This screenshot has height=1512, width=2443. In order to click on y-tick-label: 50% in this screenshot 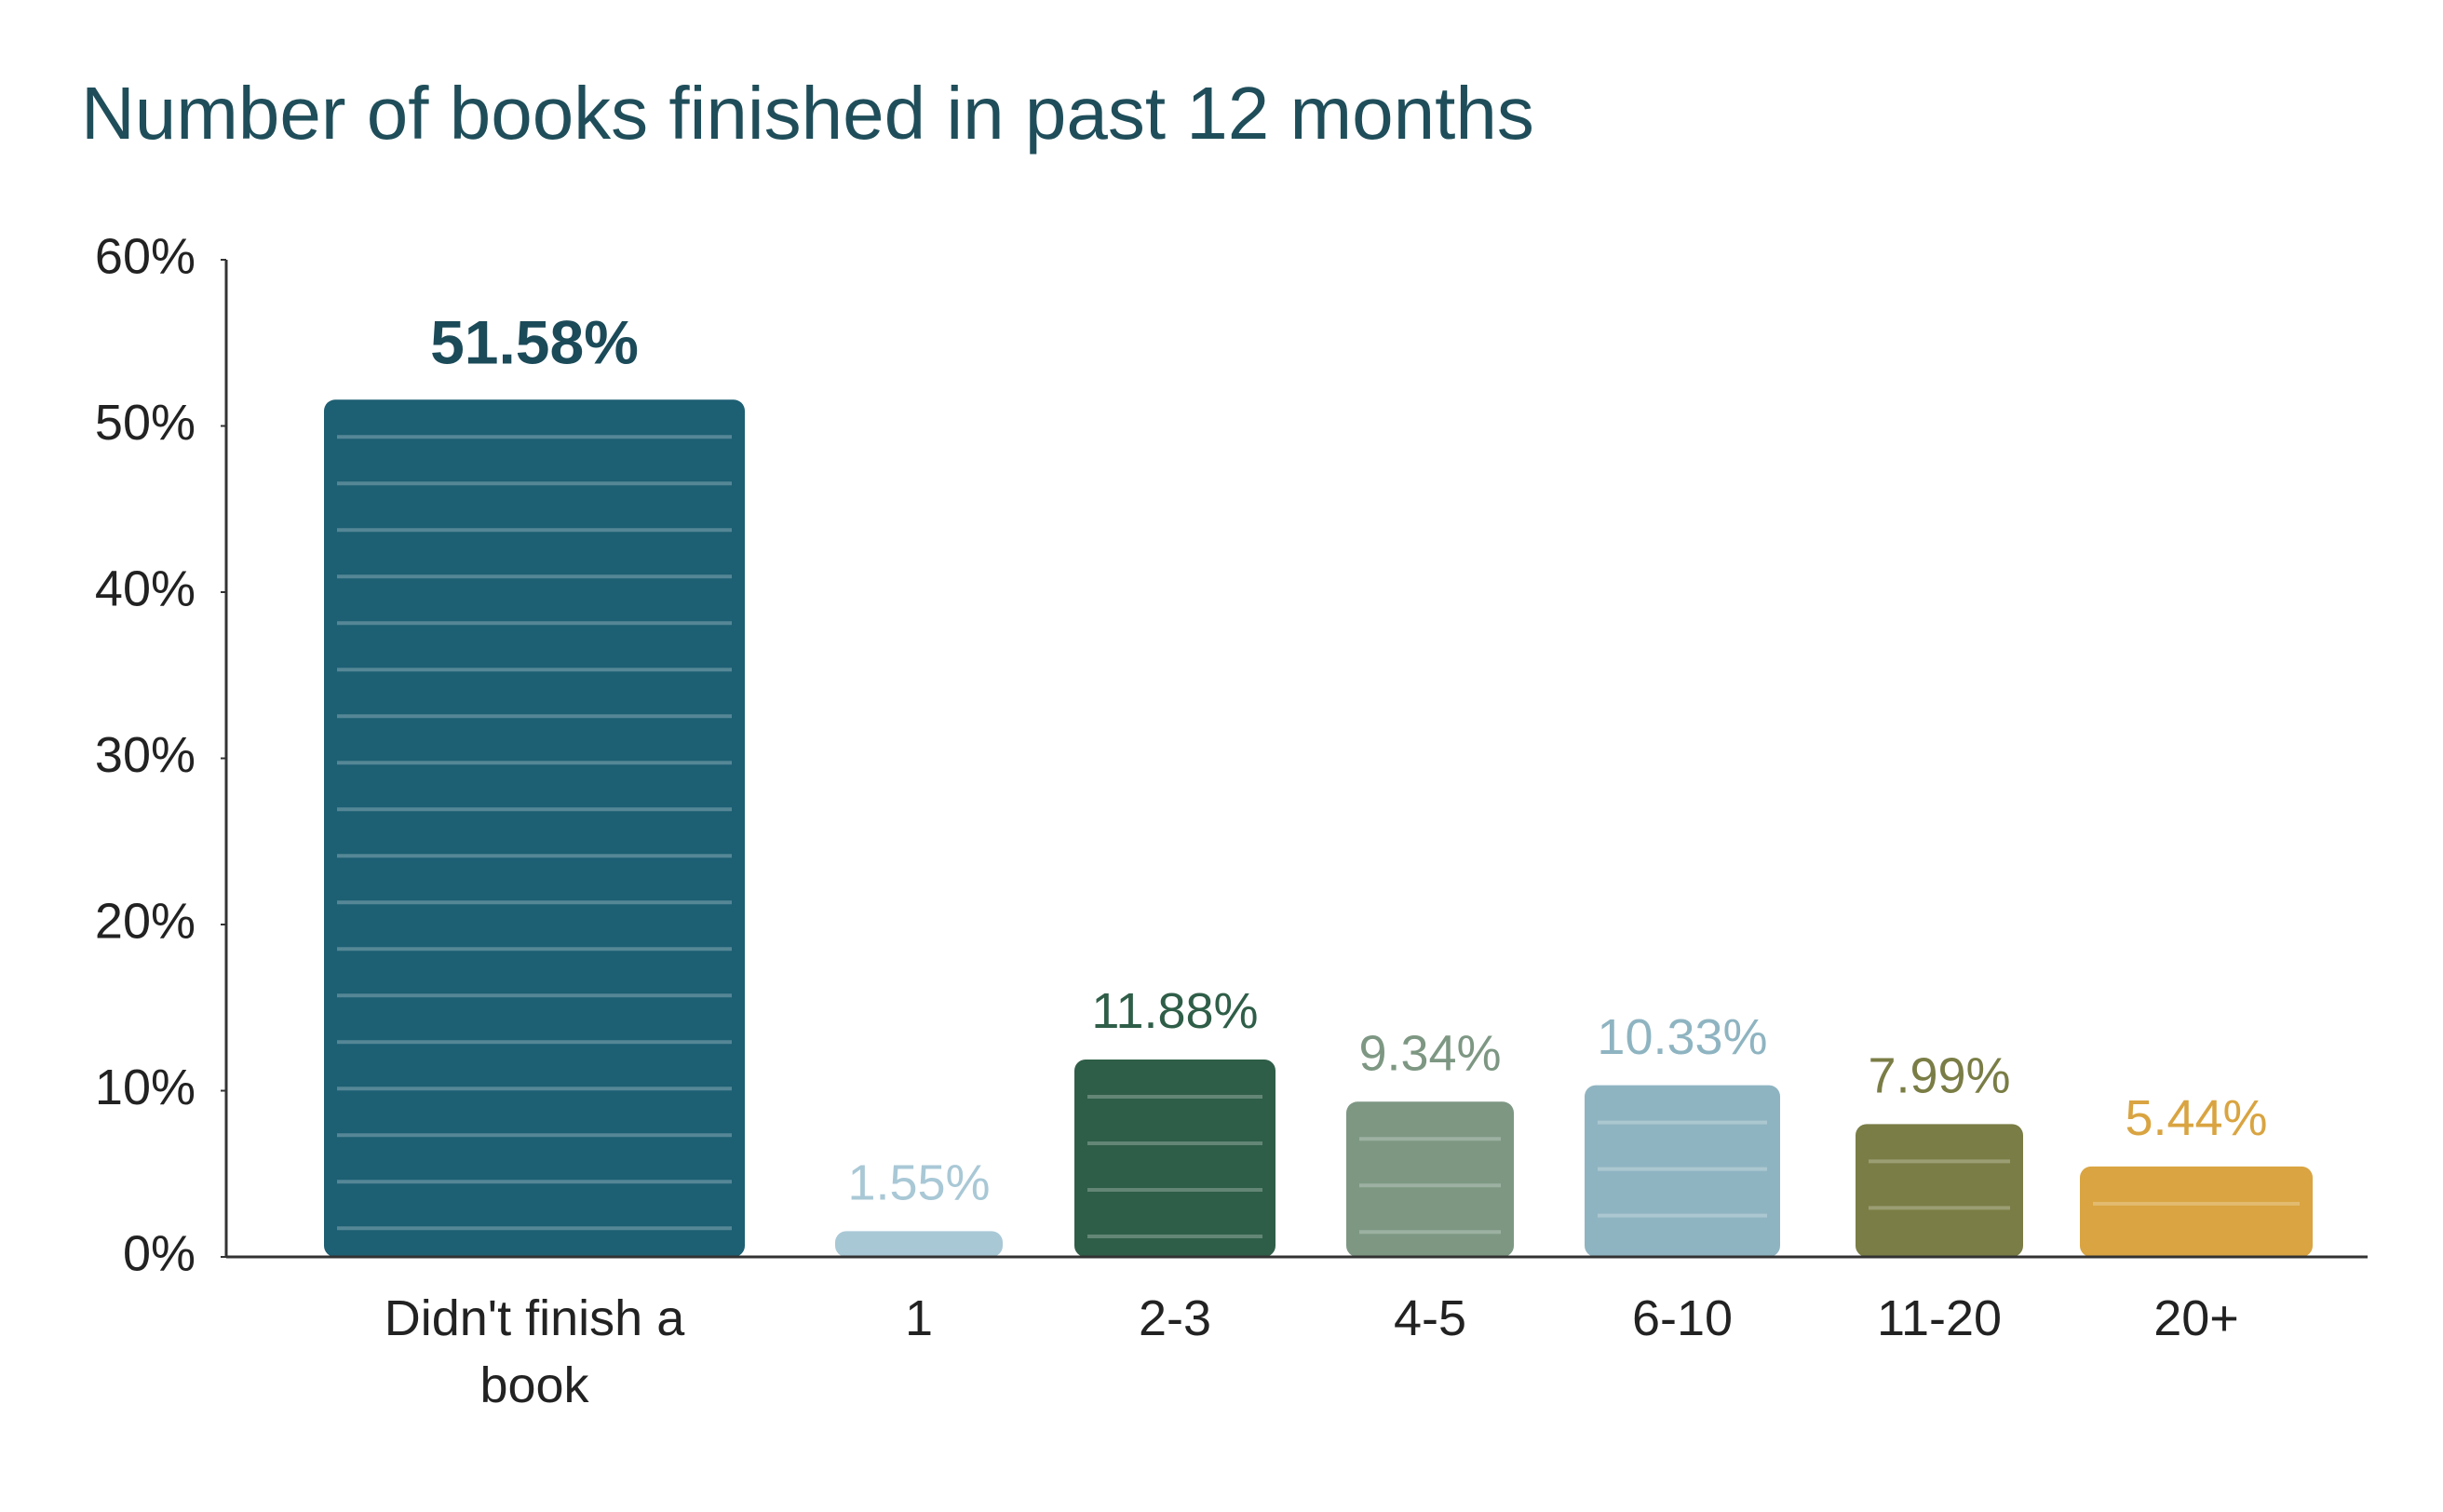, I will do `click(145, 423)`.